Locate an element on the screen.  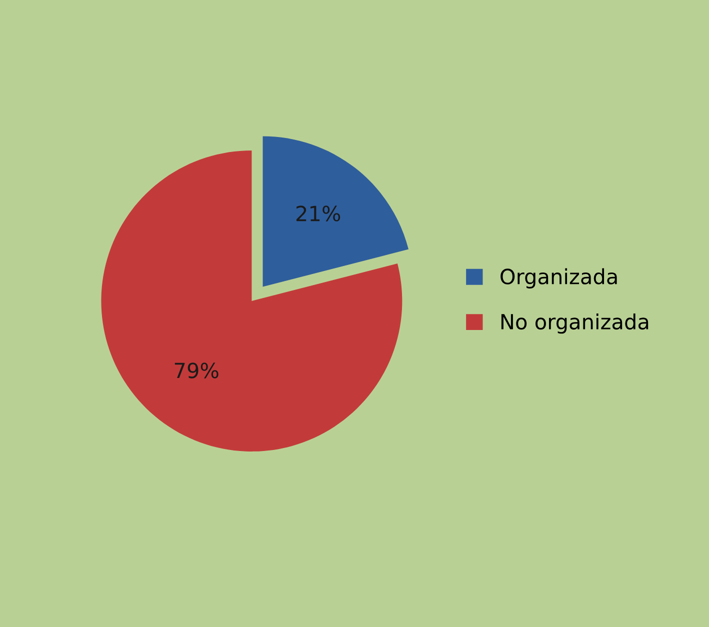
legend-label: No organizada is located at coordinates (574, 323).